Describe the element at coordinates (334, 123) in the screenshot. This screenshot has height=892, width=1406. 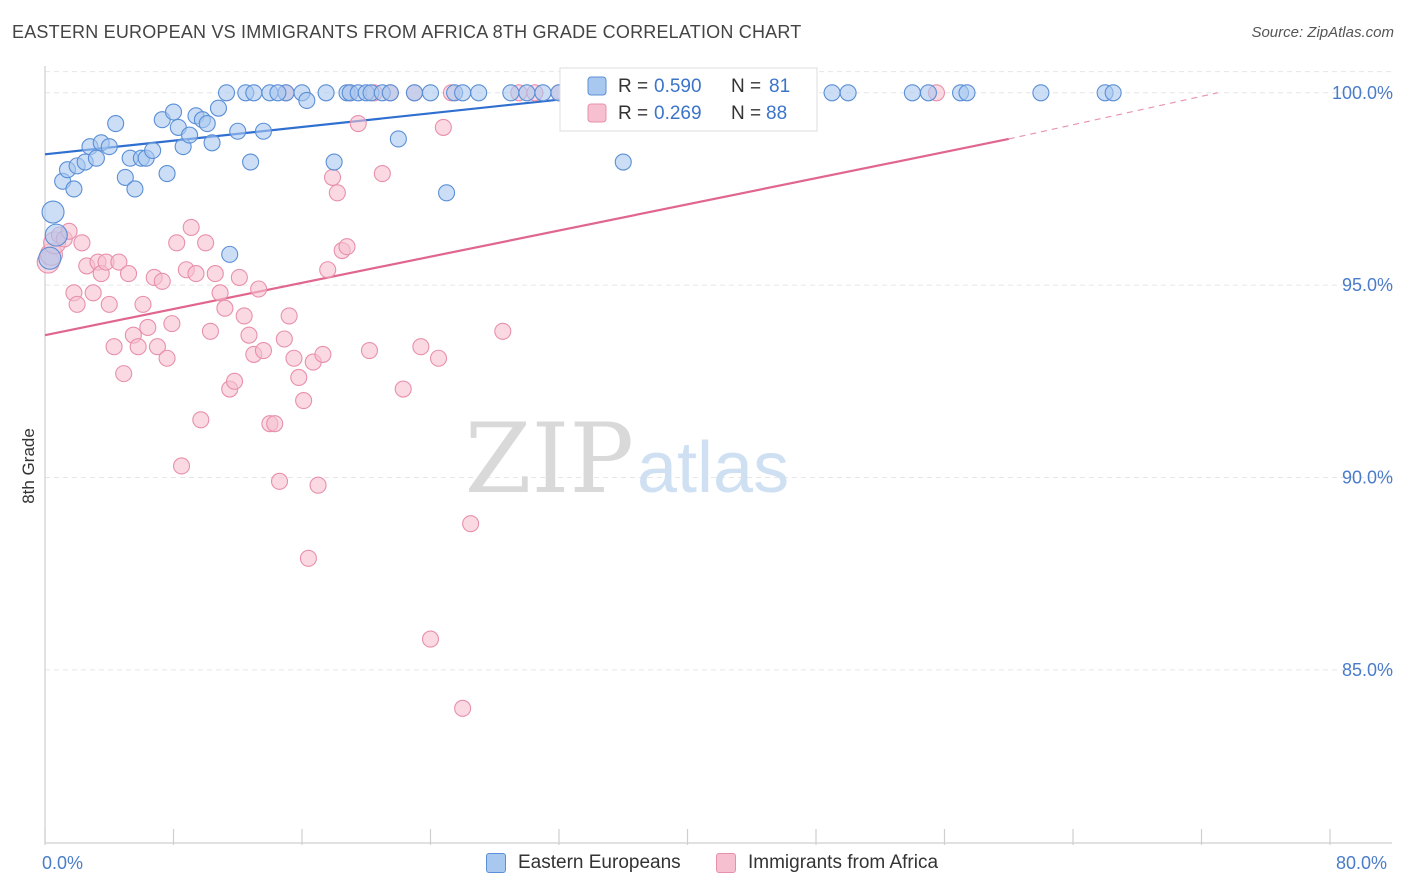
I see `trend-line-eastern-europeans` at that location.